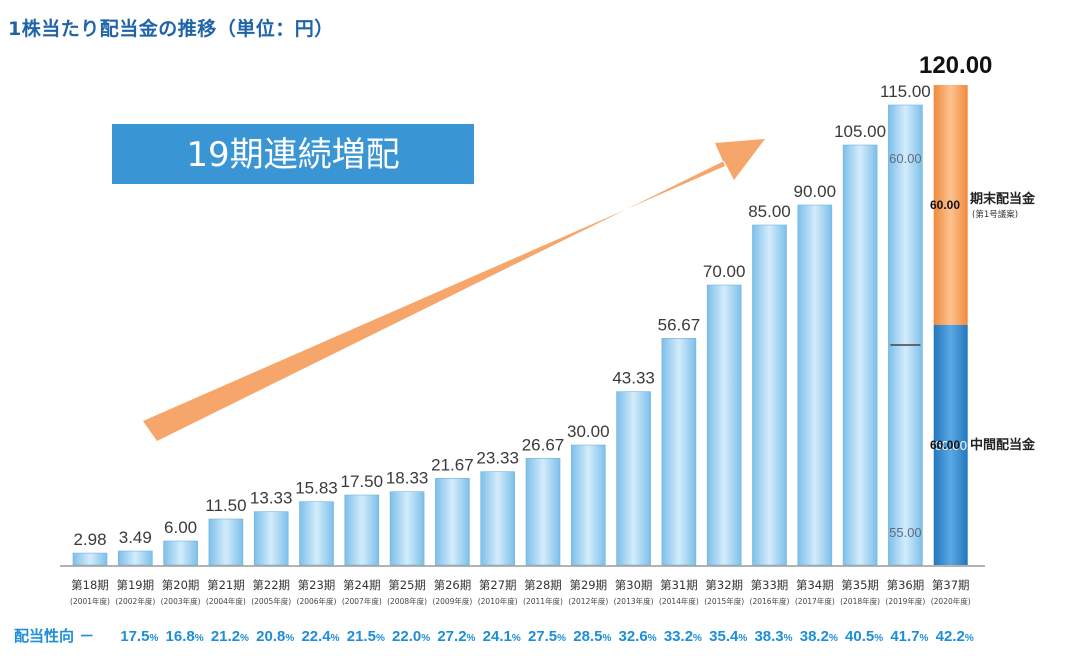  I want to click on x-tick-year: (2005年度), so click(271, 601).